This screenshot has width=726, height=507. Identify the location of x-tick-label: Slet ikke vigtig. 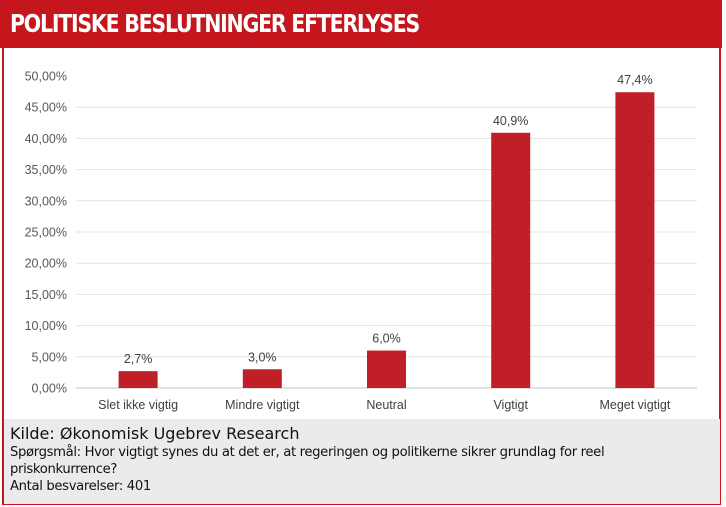
(138, 405).